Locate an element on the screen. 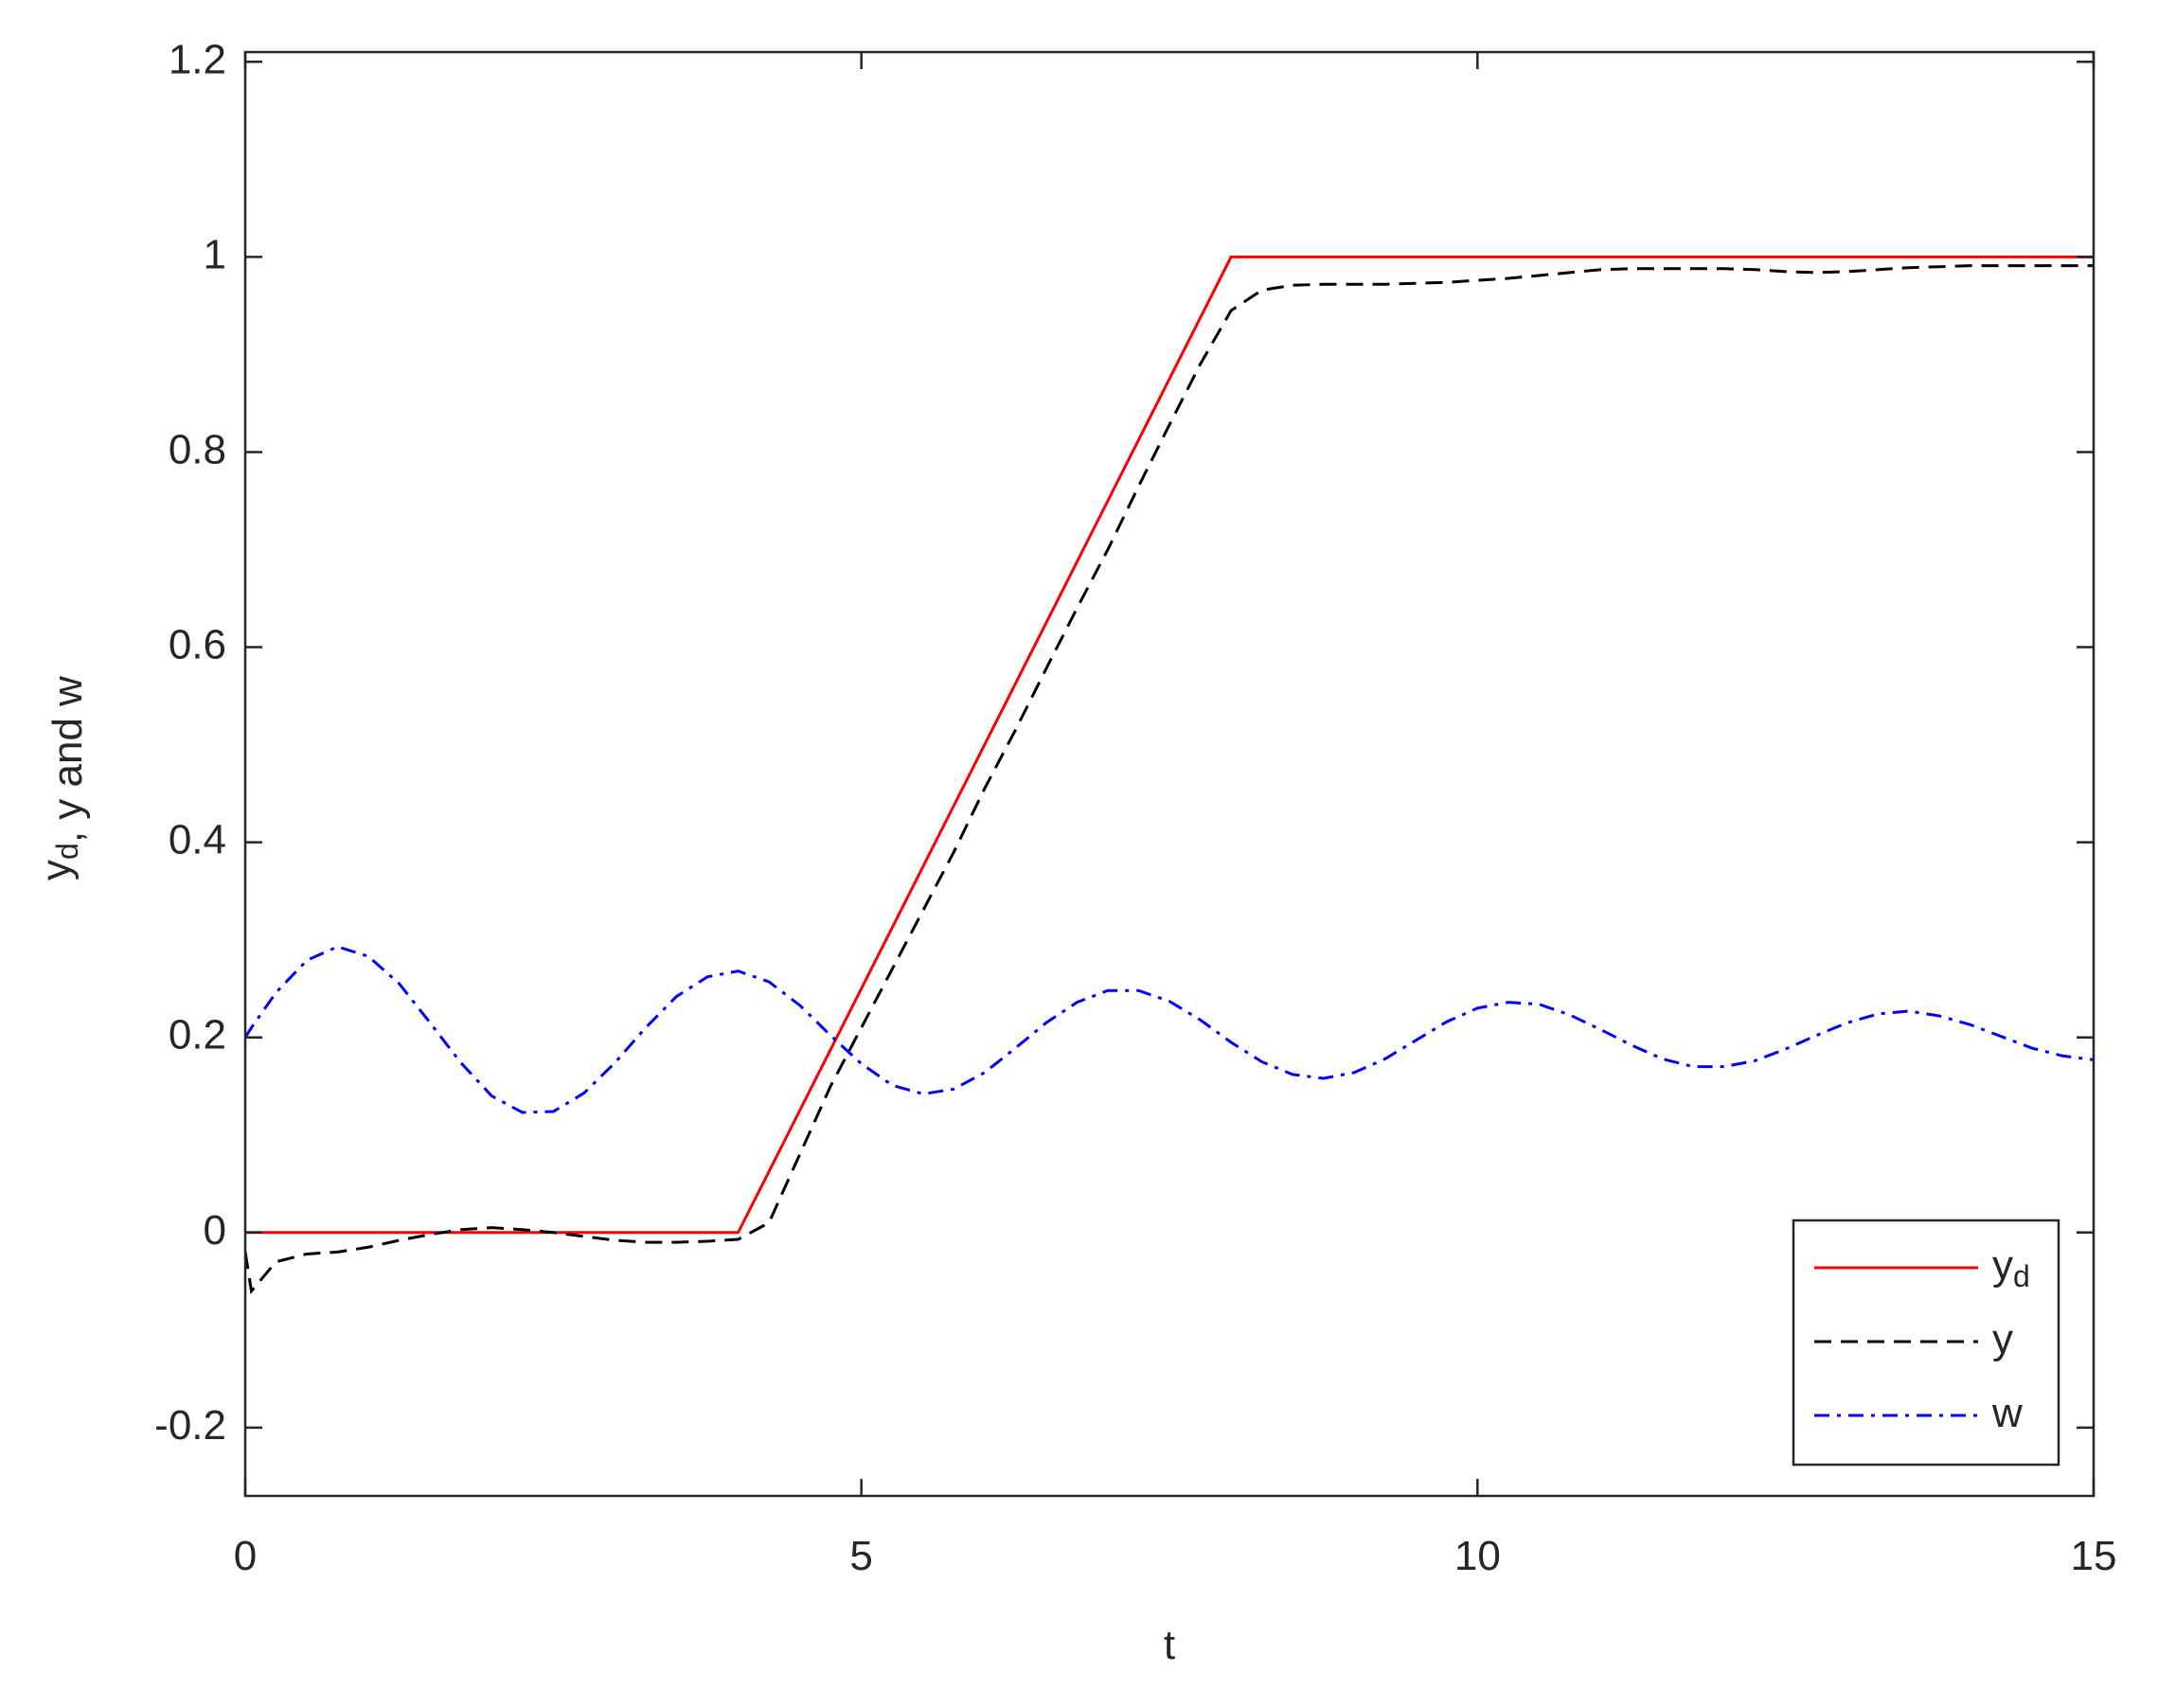 This screenshot has width=2158, height=1708. x-tick-label: 5 is located at coordinates (860, 1556).